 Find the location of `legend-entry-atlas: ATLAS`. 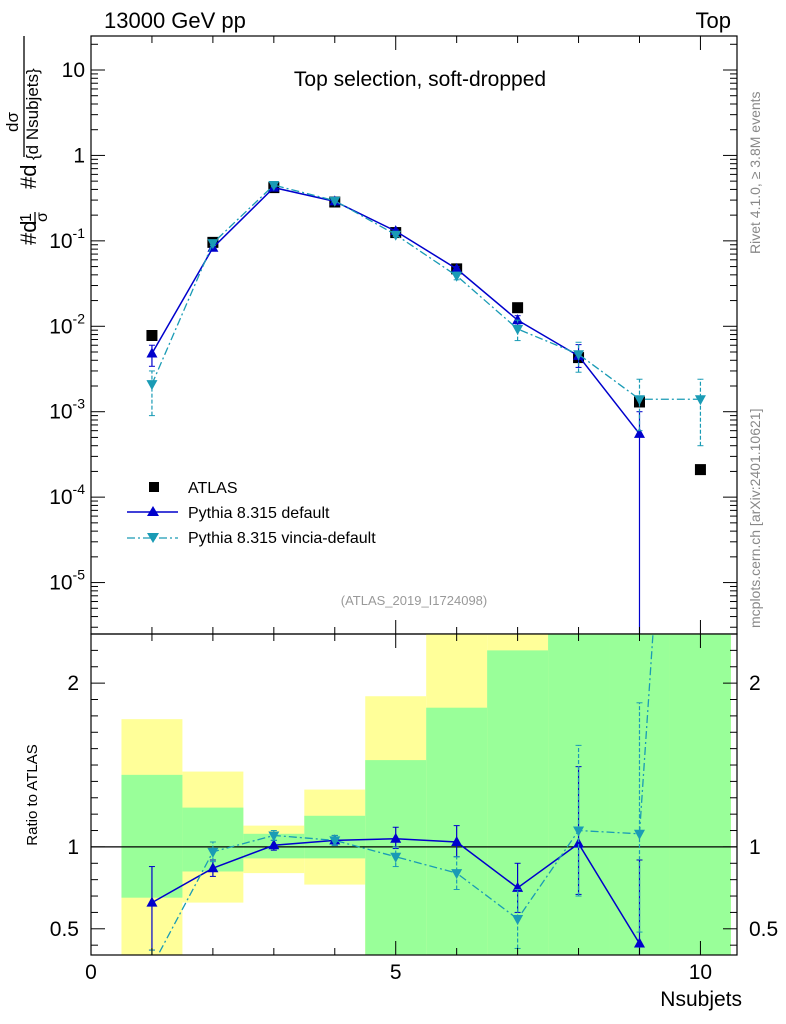

legend-entry-atlas: ATLAS is located at coordinates (193, 488).